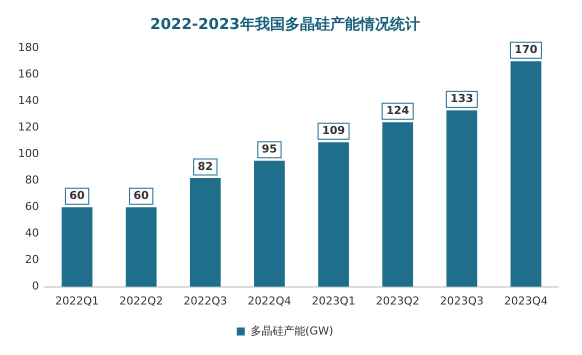 The image size is (582, 355). What do you see at coordinates (28, 73) in the screenshot?
I see `y-tick-label: 160` at bounding box center [28, 73].